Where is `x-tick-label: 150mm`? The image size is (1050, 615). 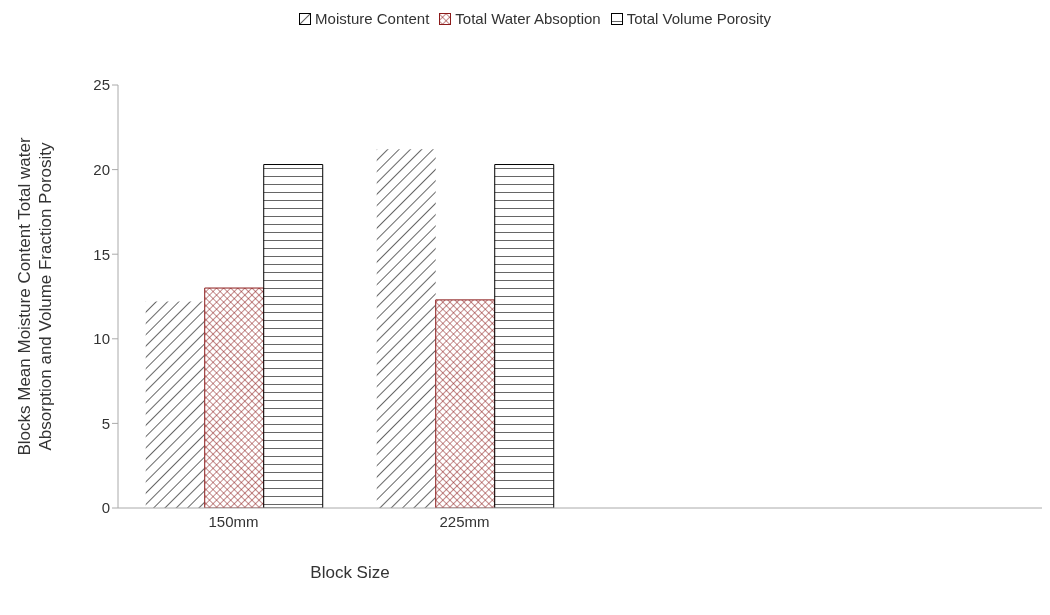 x-tick-label: 150mm is located at coordinates (233, 521).